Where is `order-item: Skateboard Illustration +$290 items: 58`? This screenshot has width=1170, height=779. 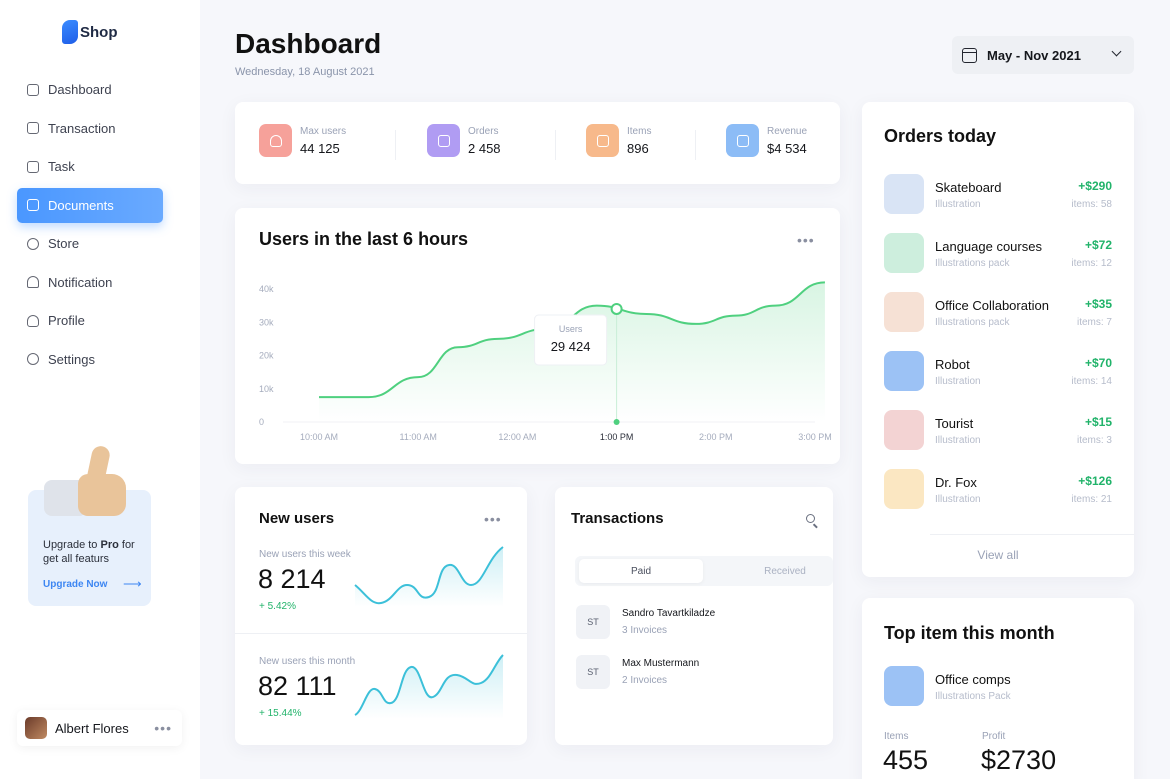 order-item: Skateboard Illustration +$290 items: 58 is located at coordinates (998, 194).